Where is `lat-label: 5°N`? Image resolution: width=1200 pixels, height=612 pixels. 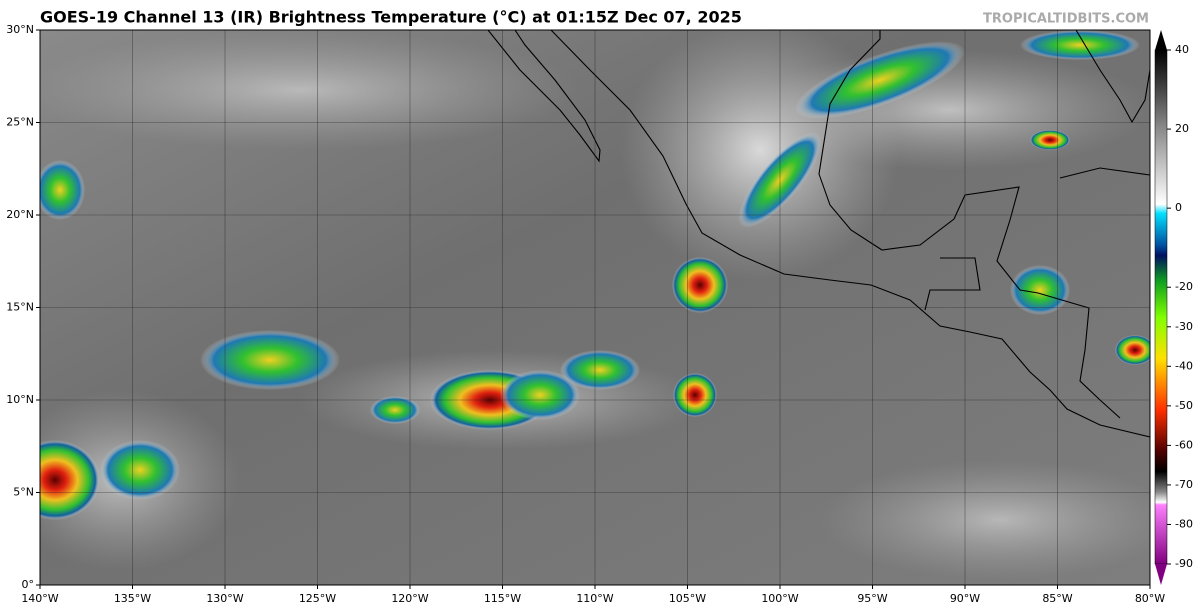
lat-label: 5°N is located at coordinates (23, 492).